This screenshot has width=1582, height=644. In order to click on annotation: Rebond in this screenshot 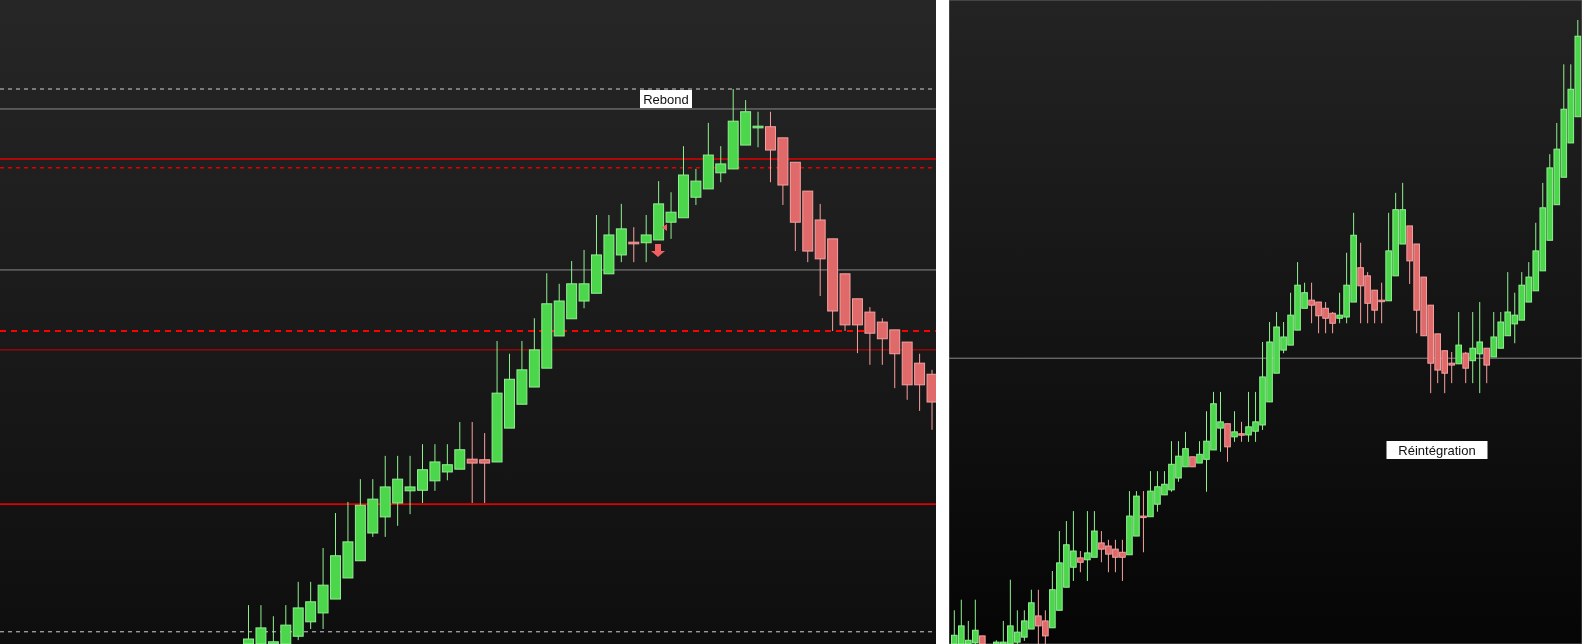, I will do `click(666, 99)`.